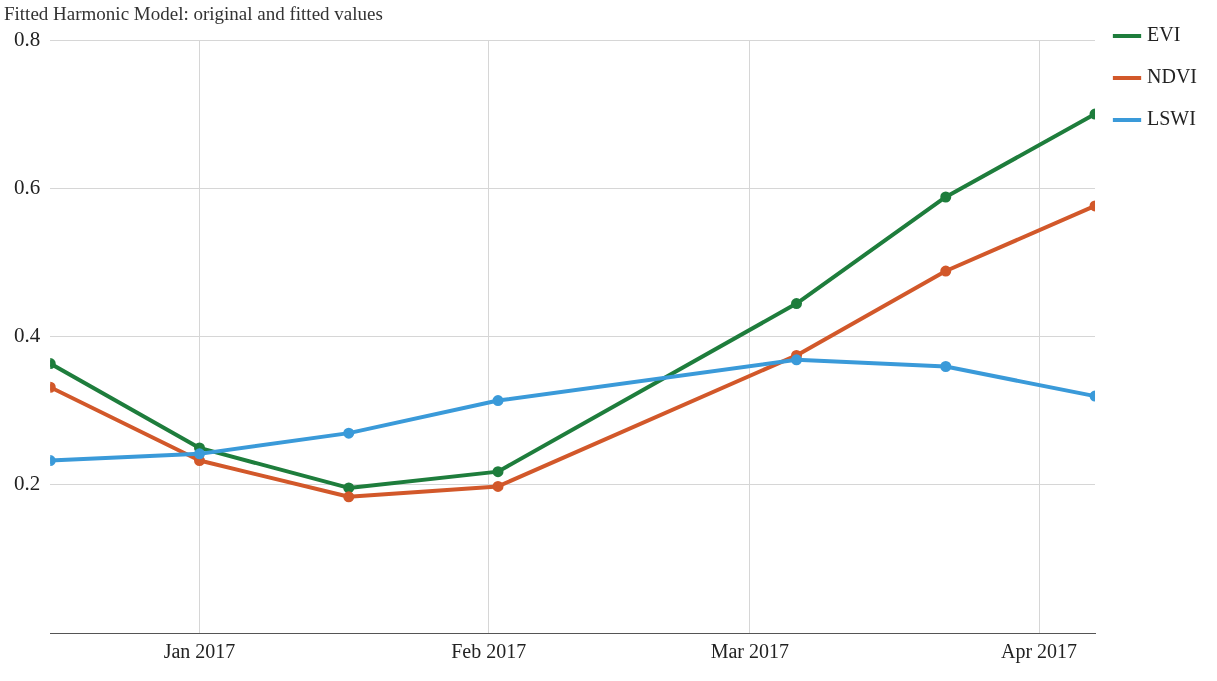  Describe the element at coordinates (1171, 118) in the screenshot. I see `legend-label: LSWI` at that location.